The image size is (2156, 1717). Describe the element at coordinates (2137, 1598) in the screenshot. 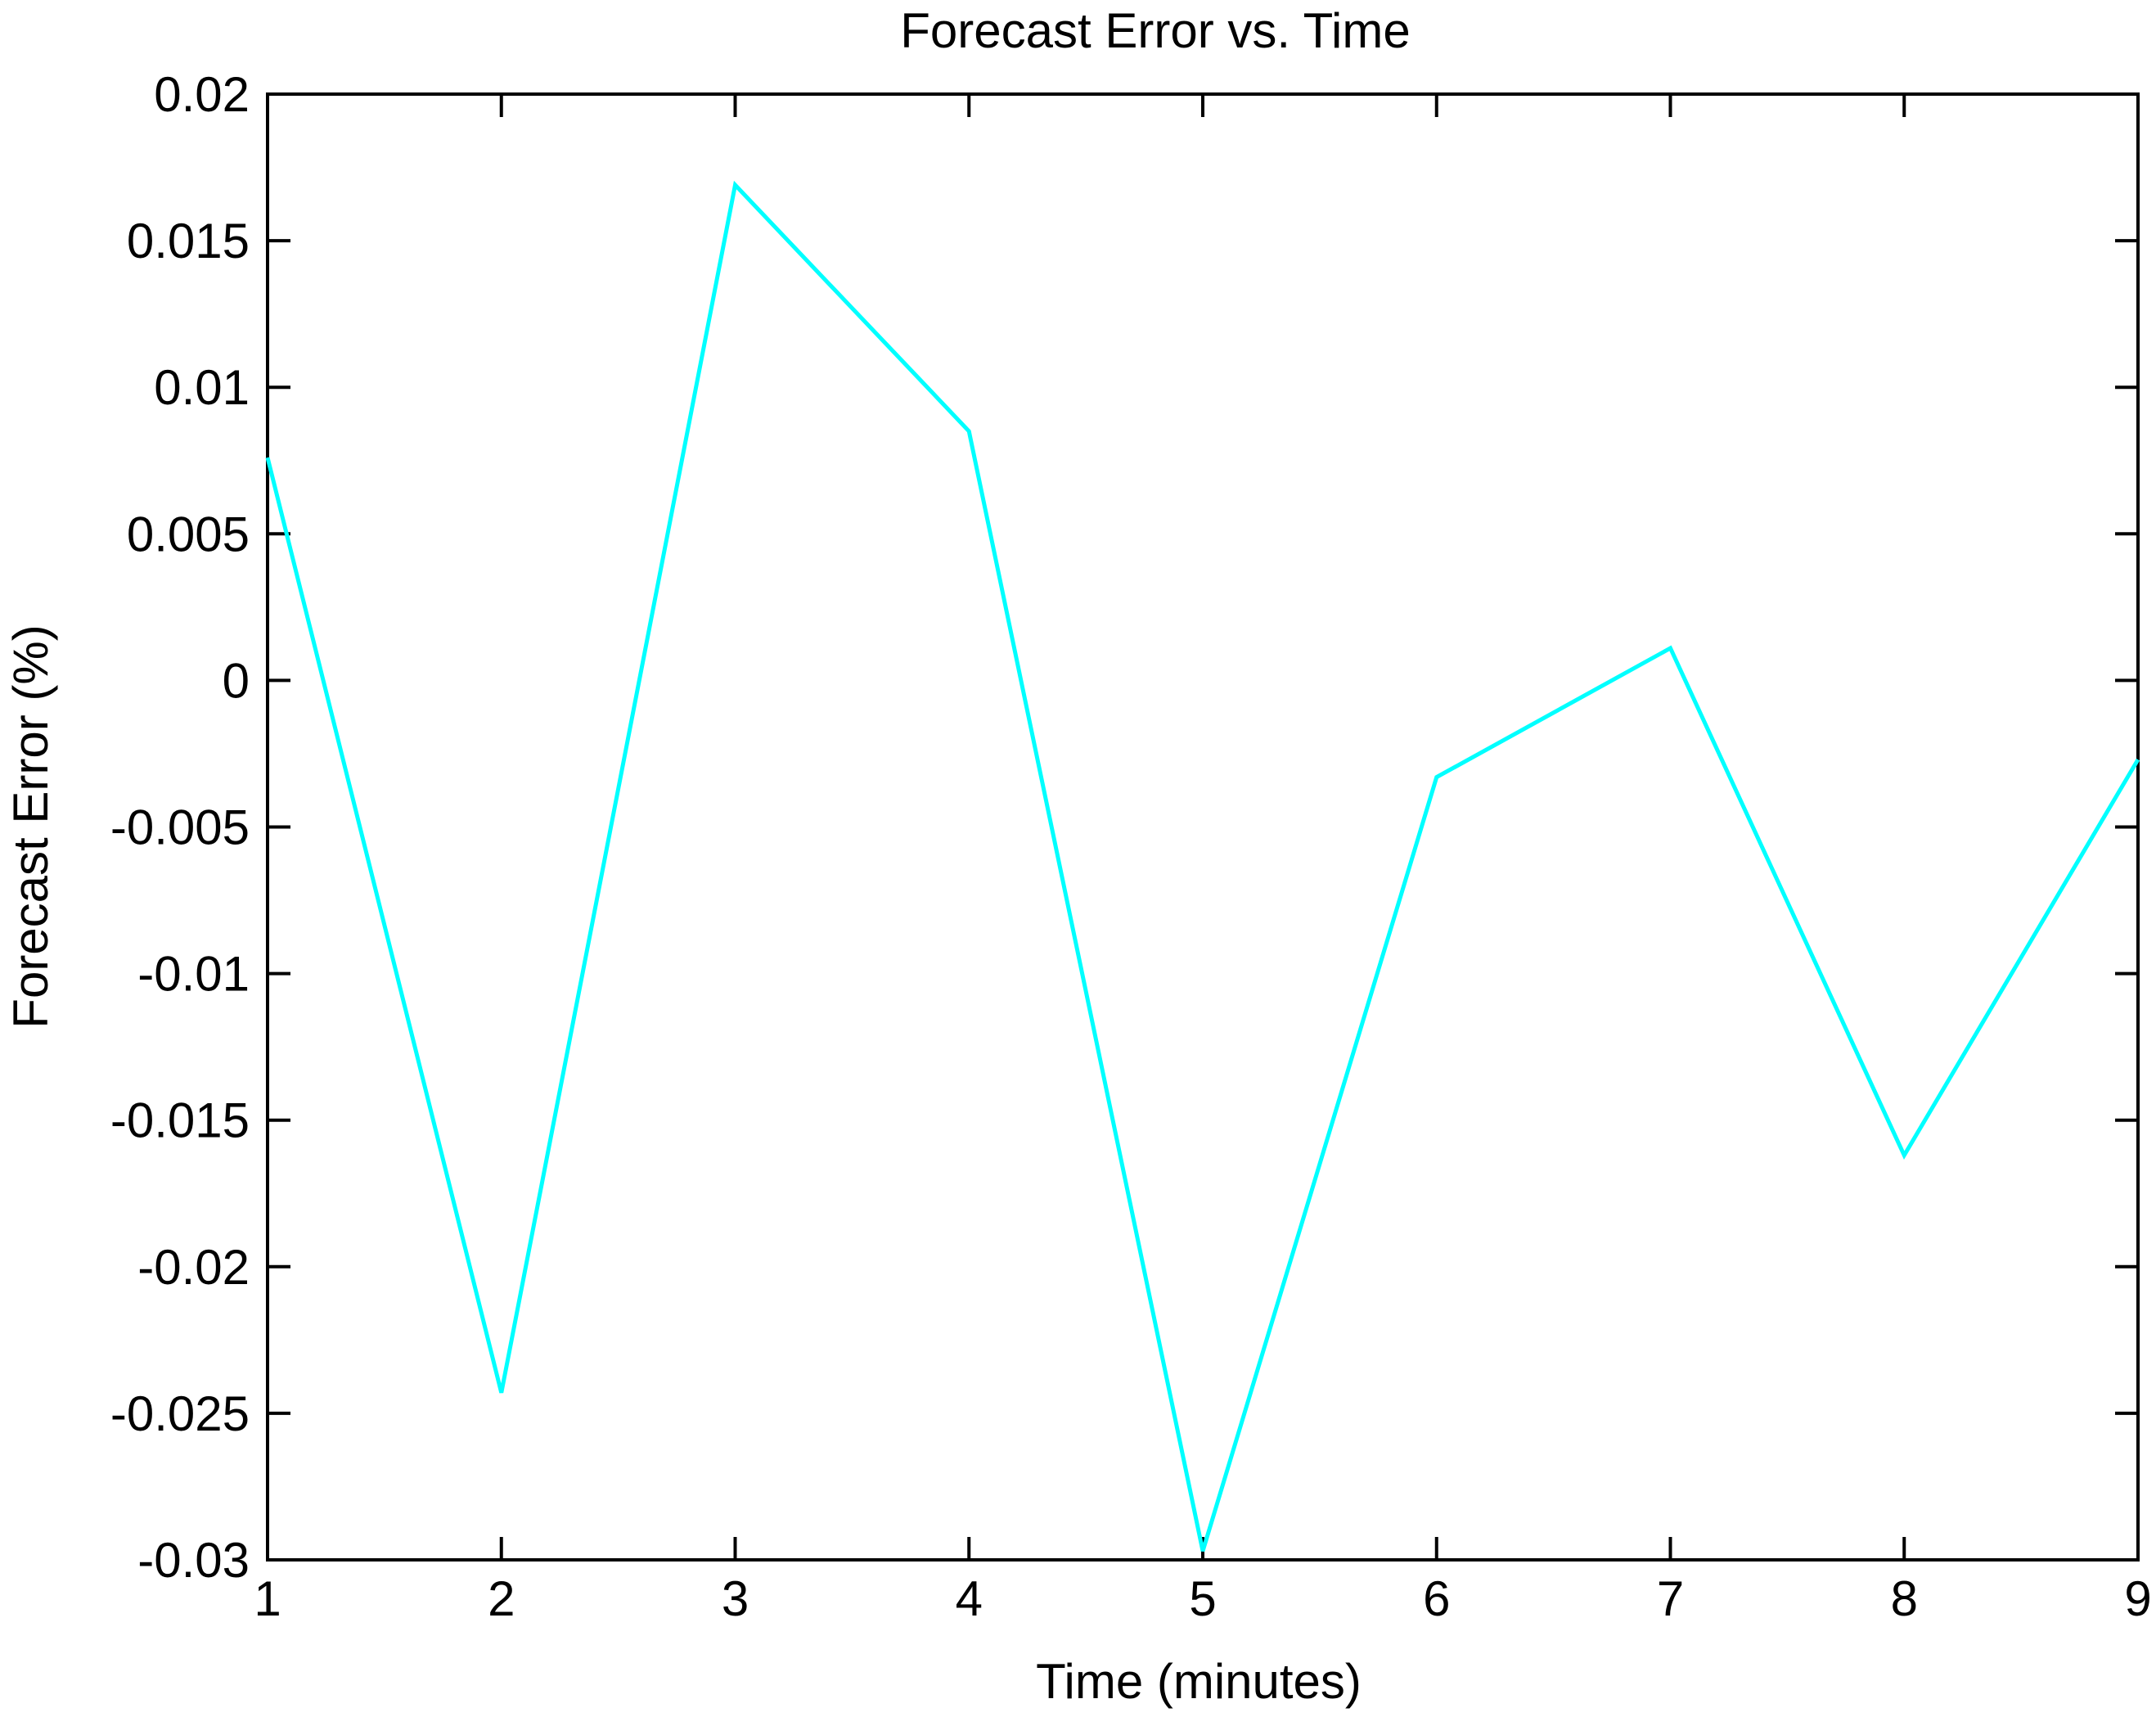

I see `x-tick-label: 9` at that location.